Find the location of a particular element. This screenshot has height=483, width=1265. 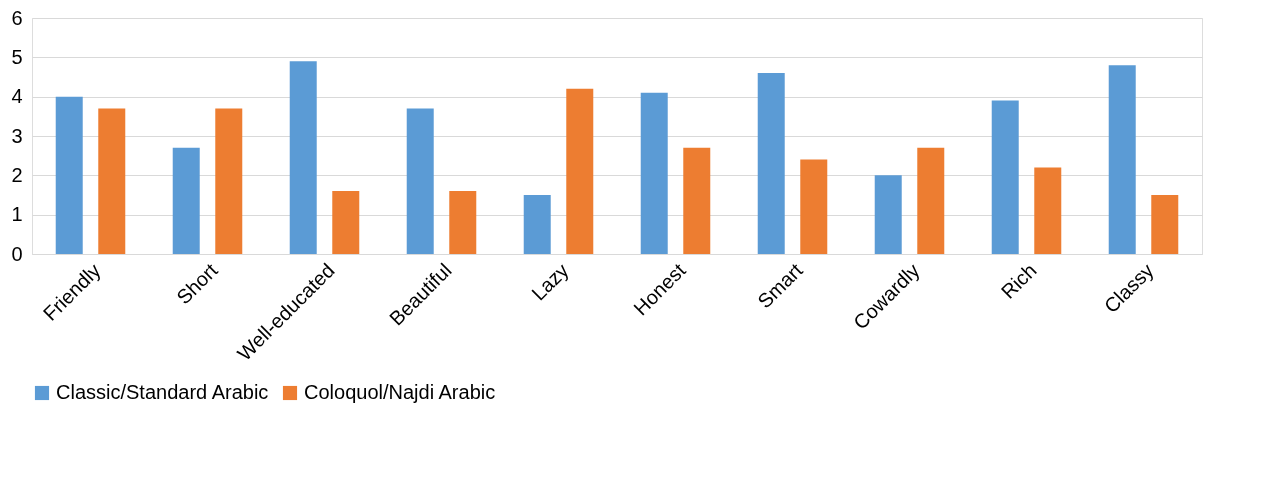

y-tick-label: 5 is located at coordinates (17, 56).